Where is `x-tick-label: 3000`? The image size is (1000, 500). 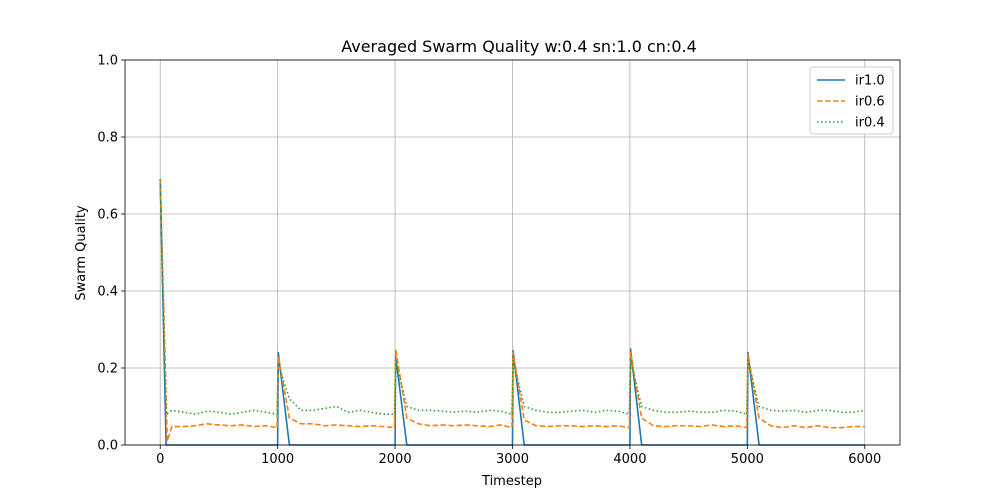 x-tick-label: 3000 is located at coordinates (512, 459).